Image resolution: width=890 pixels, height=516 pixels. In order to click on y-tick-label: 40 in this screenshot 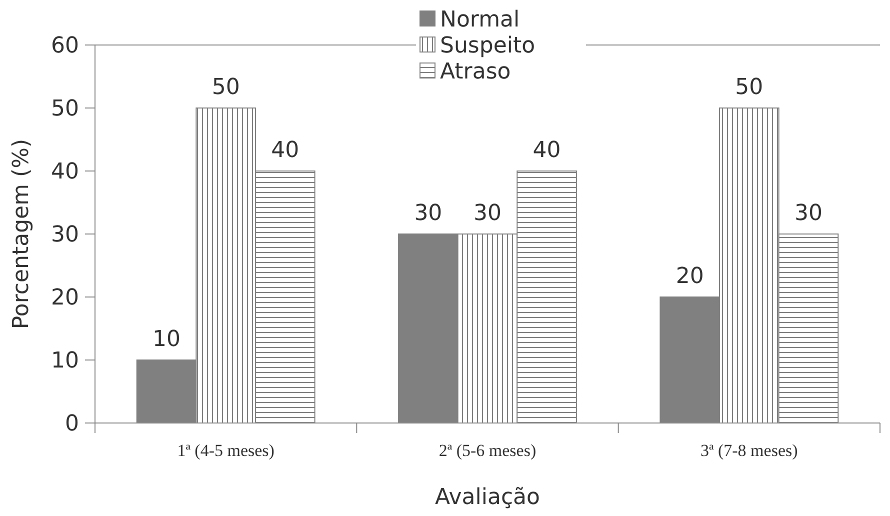, I will do `click(65, 172)`.